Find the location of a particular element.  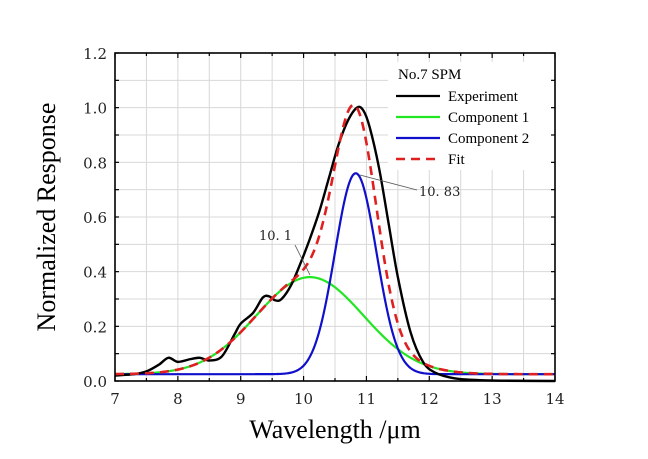

y-axis-title: Normalized Response is located at coordinates (46, 217).